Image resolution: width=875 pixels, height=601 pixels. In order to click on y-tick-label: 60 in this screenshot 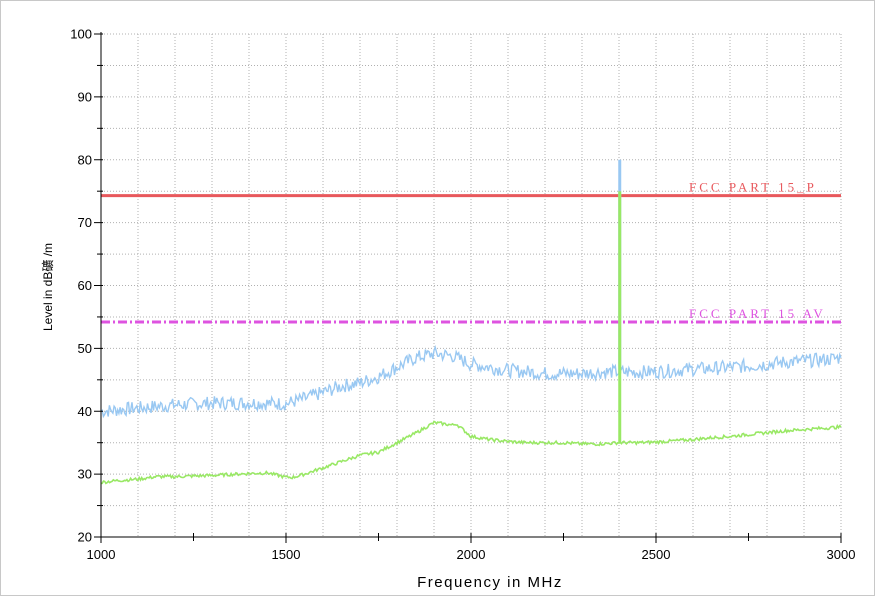, I will do `click(85, 285)`.